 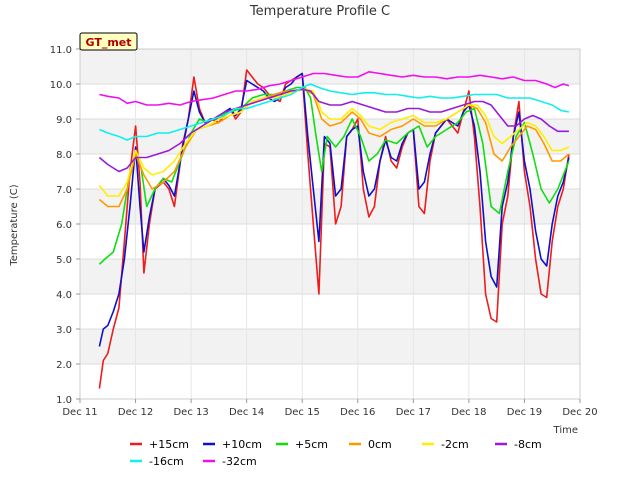 What do you see at coordinates (64, 295) in the screenshot?
I see `y-tick-label: 4.0` at bounding box center [64, 295].